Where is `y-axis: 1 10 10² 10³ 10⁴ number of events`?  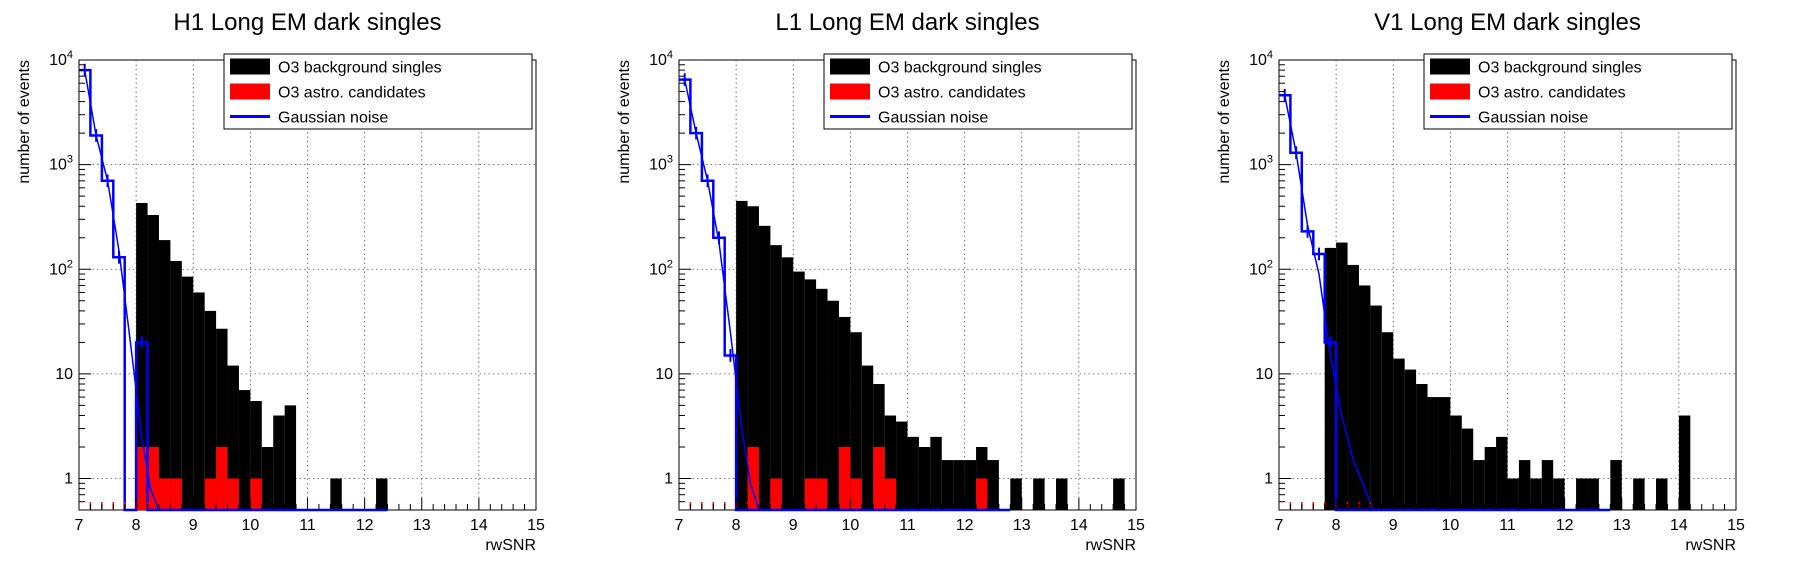
y-axis: 1 10 10² 10³ 10⁴ number of events is located at coordinates (1253, 280).